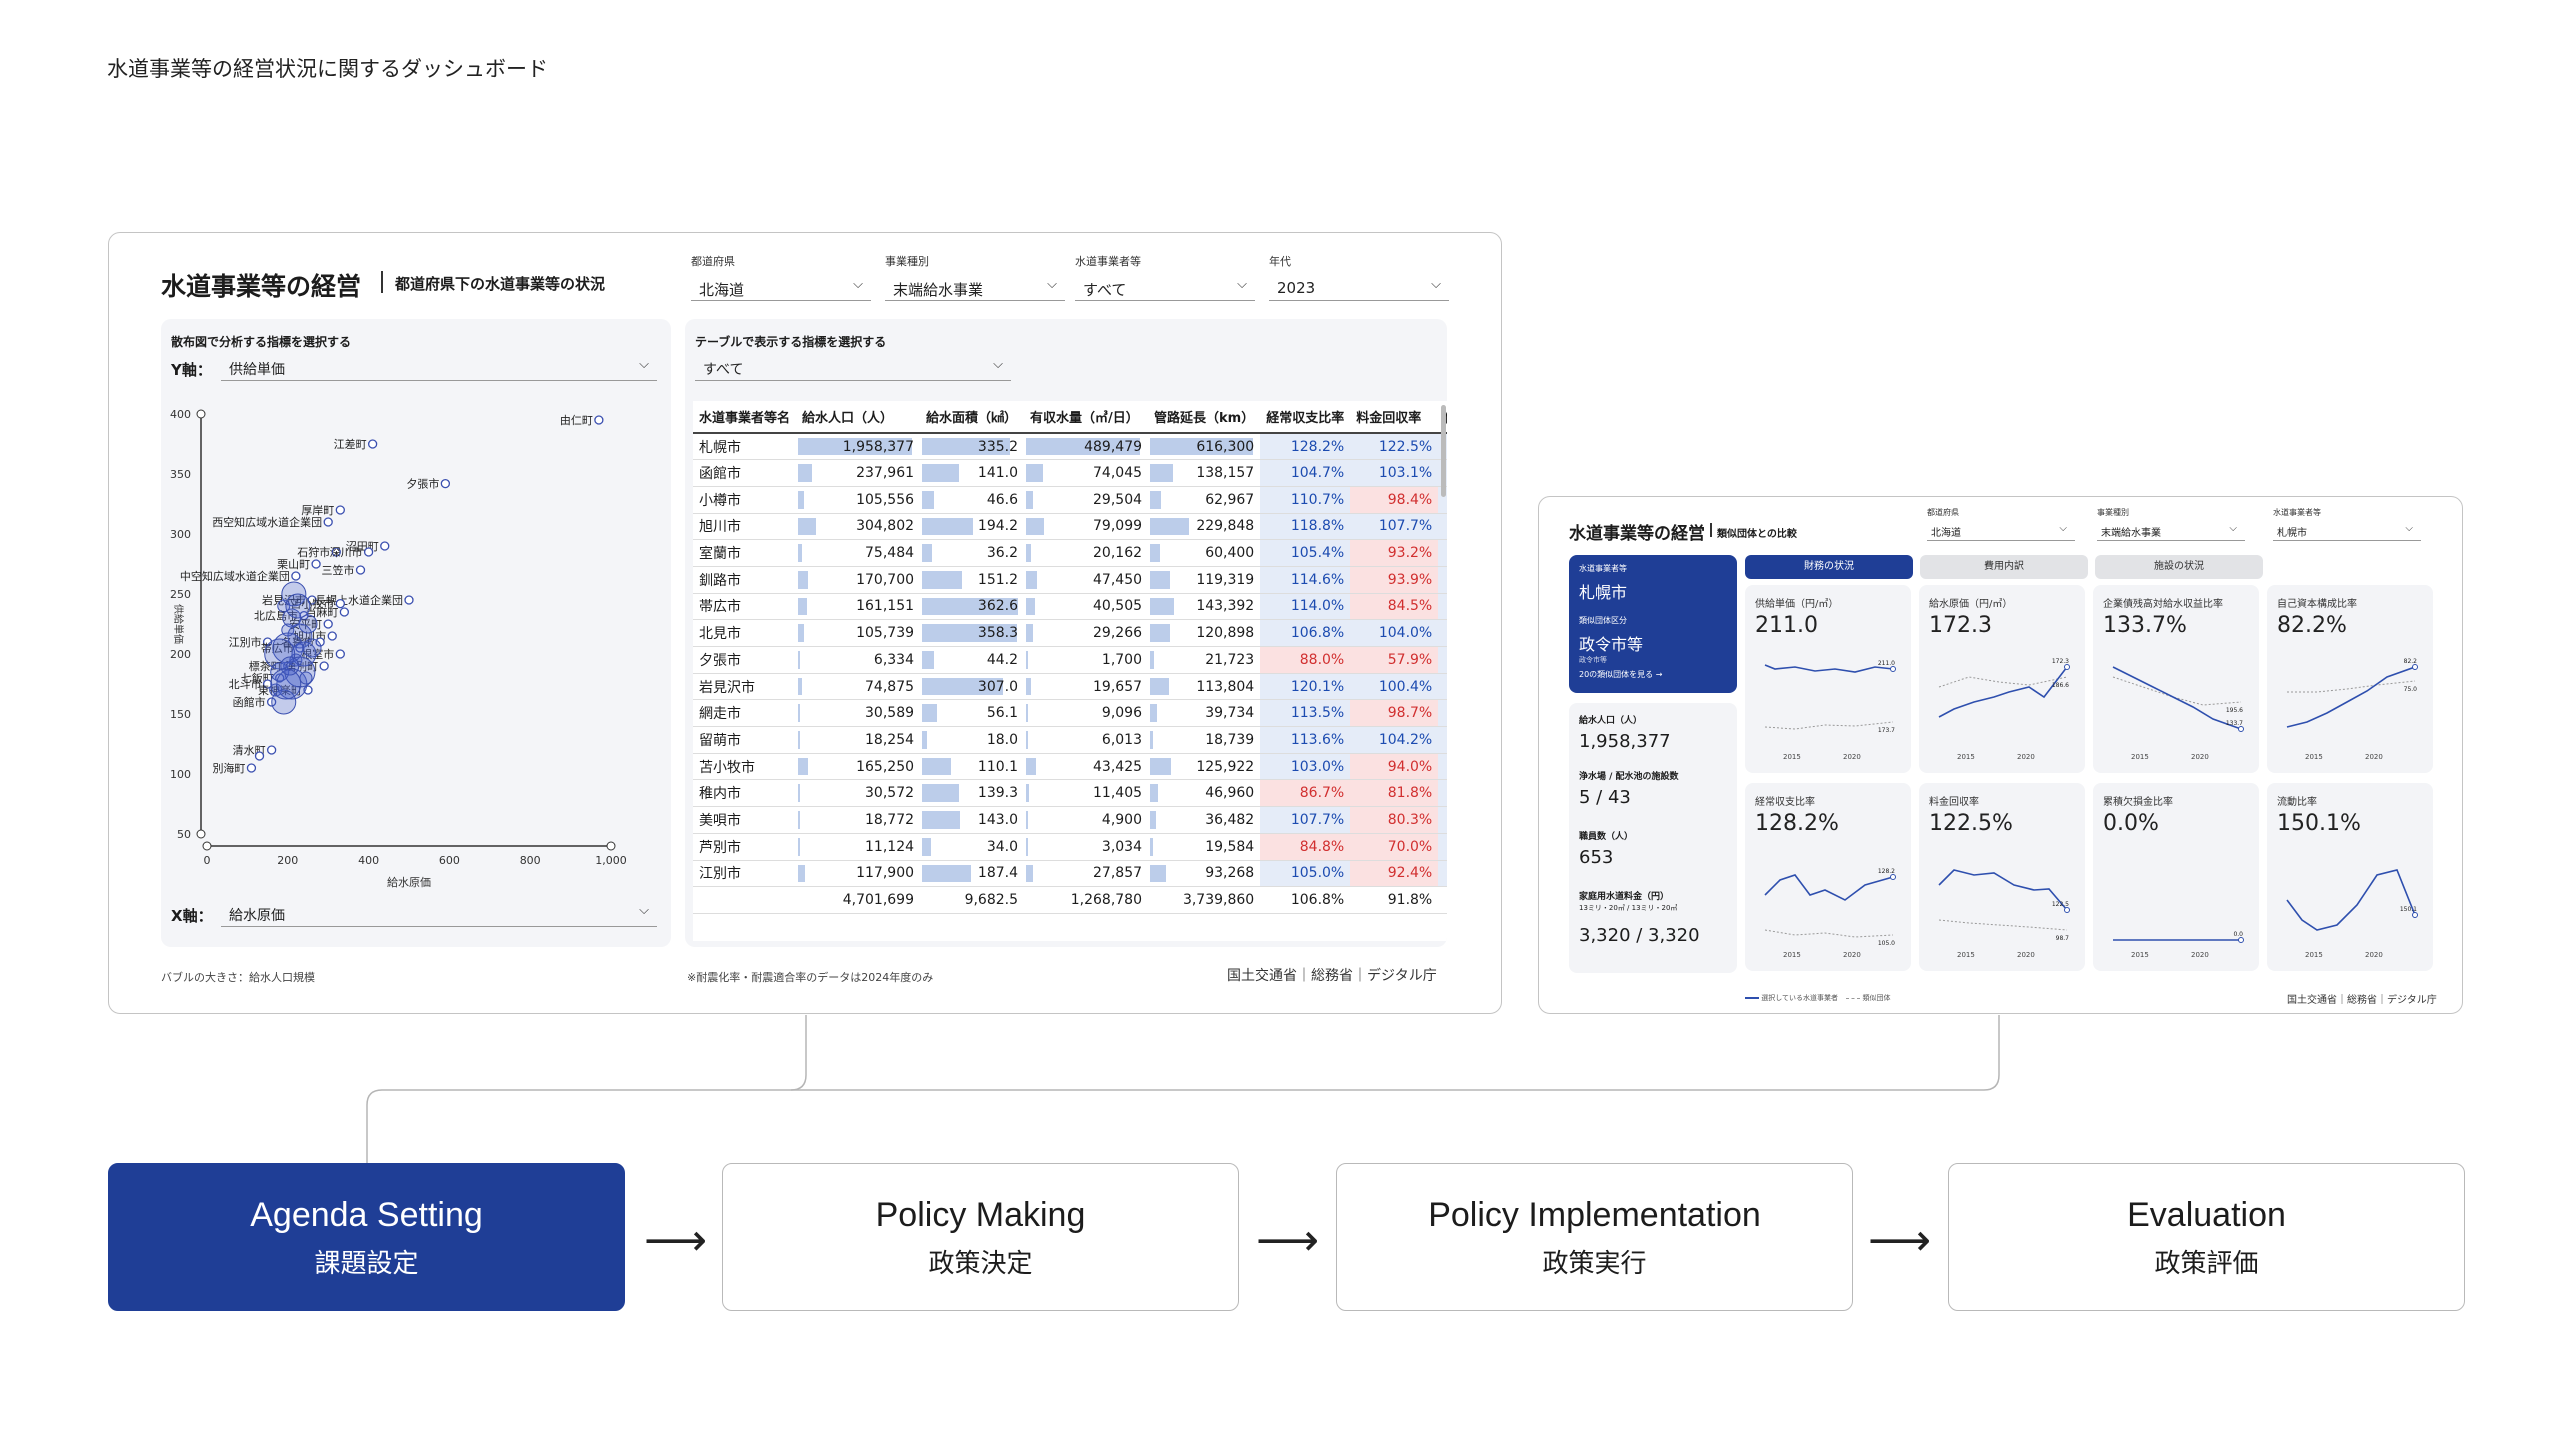 This screenshot has width=2560, height=1440. What do you see at coordinates (745, 417) in the screenshot?
I see `table-header-cell: 水道事業者等名` at bounding box center [745, 417].